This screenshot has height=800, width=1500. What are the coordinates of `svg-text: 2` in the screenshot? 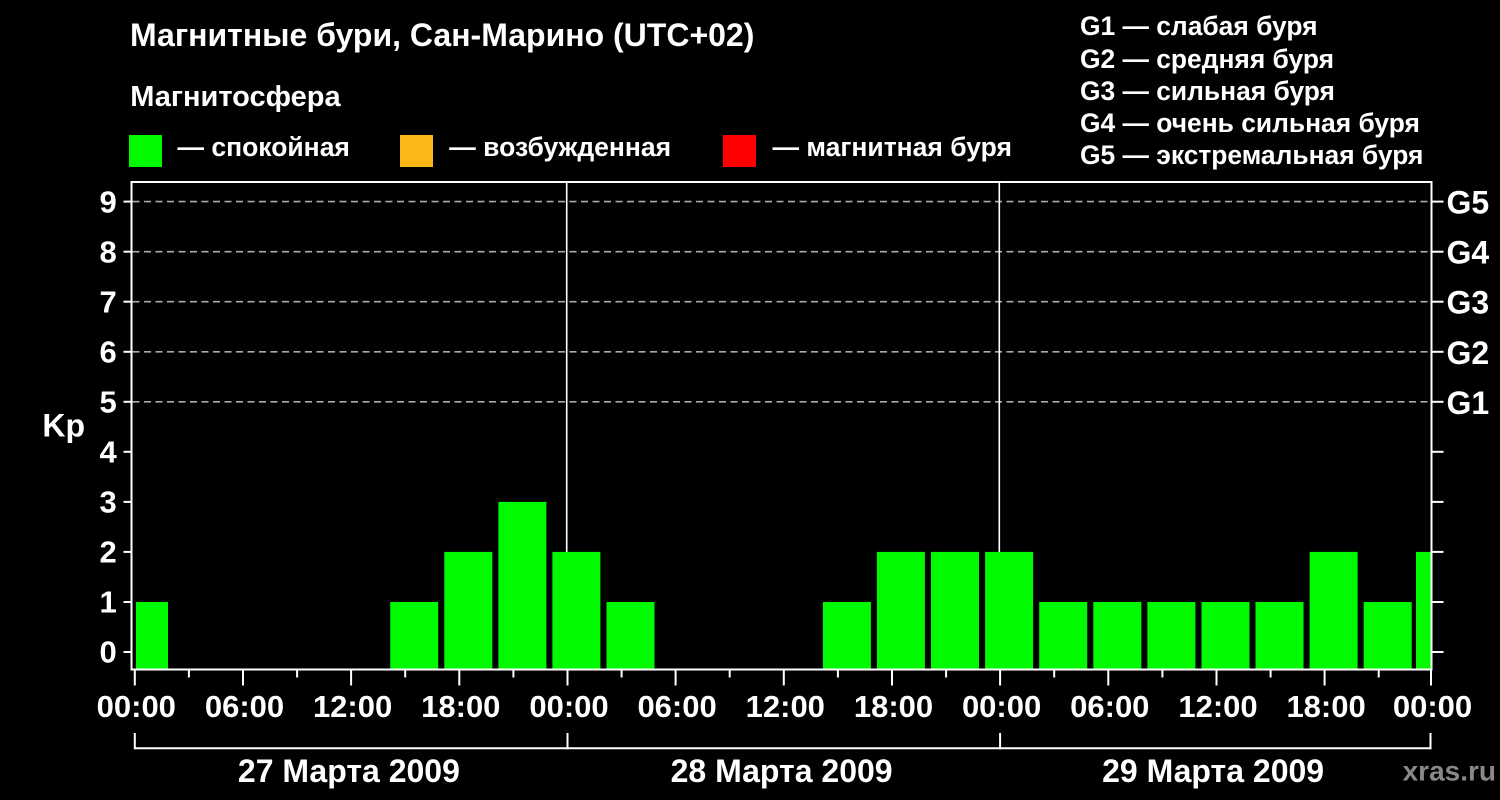 It's located at (108, 552).